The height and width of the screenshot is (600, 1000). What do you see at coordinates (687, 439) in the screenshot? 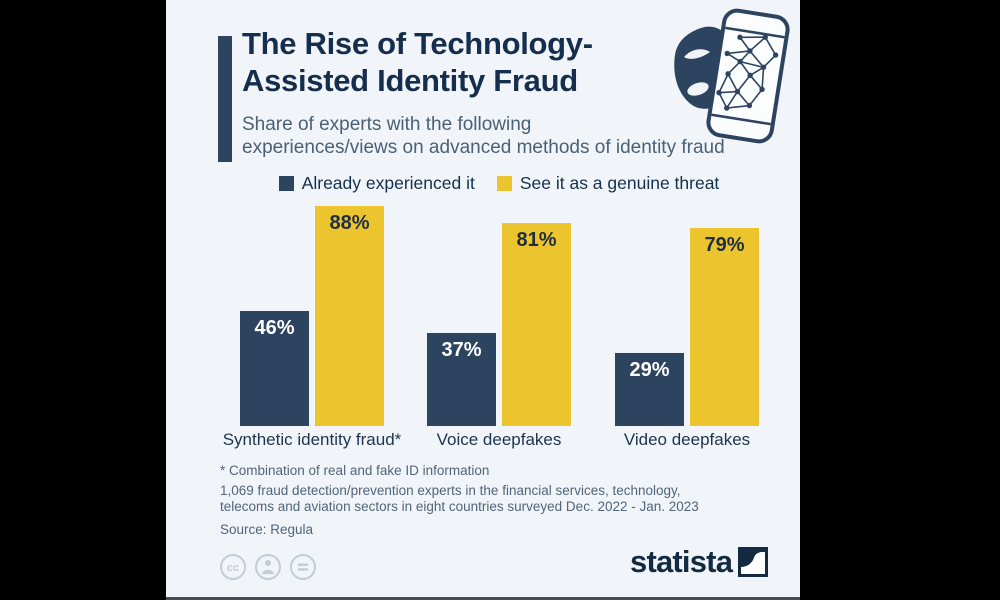
I see `category-label: Video deepfakes` at bounding box center [687, 439].